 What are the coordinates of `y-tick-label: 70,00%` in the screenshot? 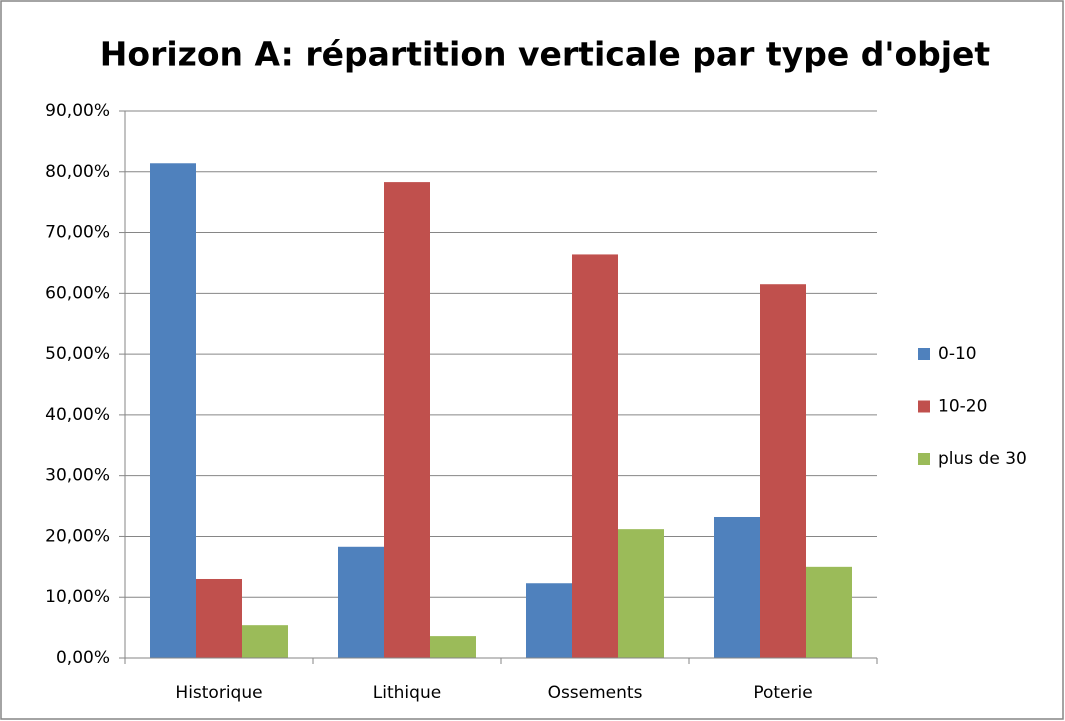 It's located at (77, 233).